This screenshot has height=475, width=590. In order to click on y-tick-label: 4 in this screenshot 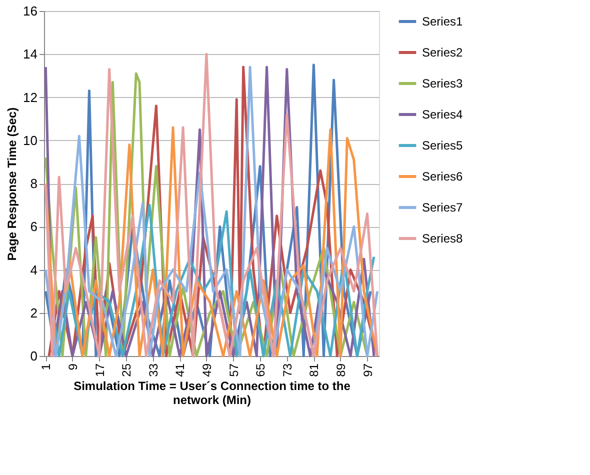, I will do `click(34, 270)`.